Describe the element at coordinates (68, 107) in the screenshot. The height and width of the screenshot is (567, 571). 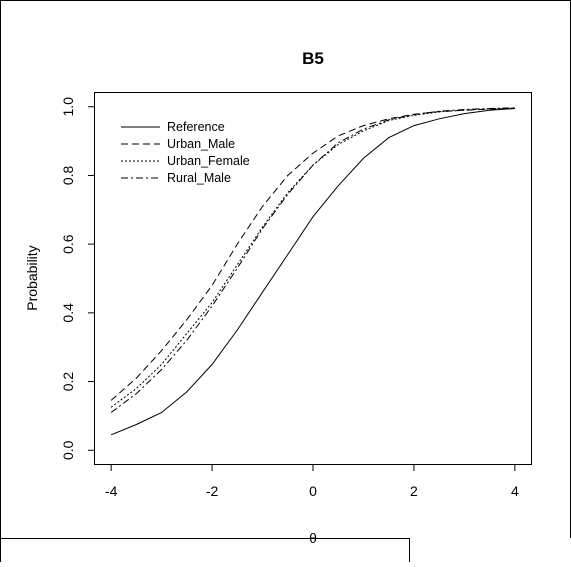
I see `y-tick-label: 1.0` at that location.